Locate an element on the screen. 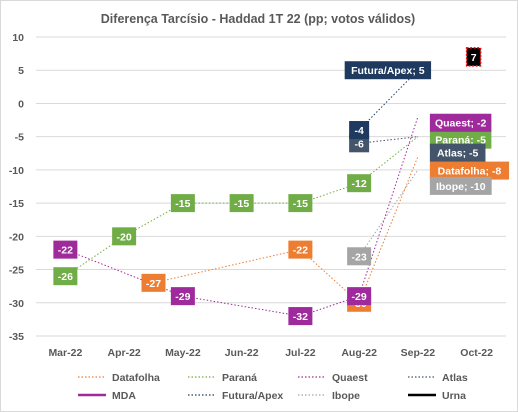 The width and height of the screenshot is (518, 412). data-label-text: Futura/Apex; 5 is located at coordinates (388, 71).